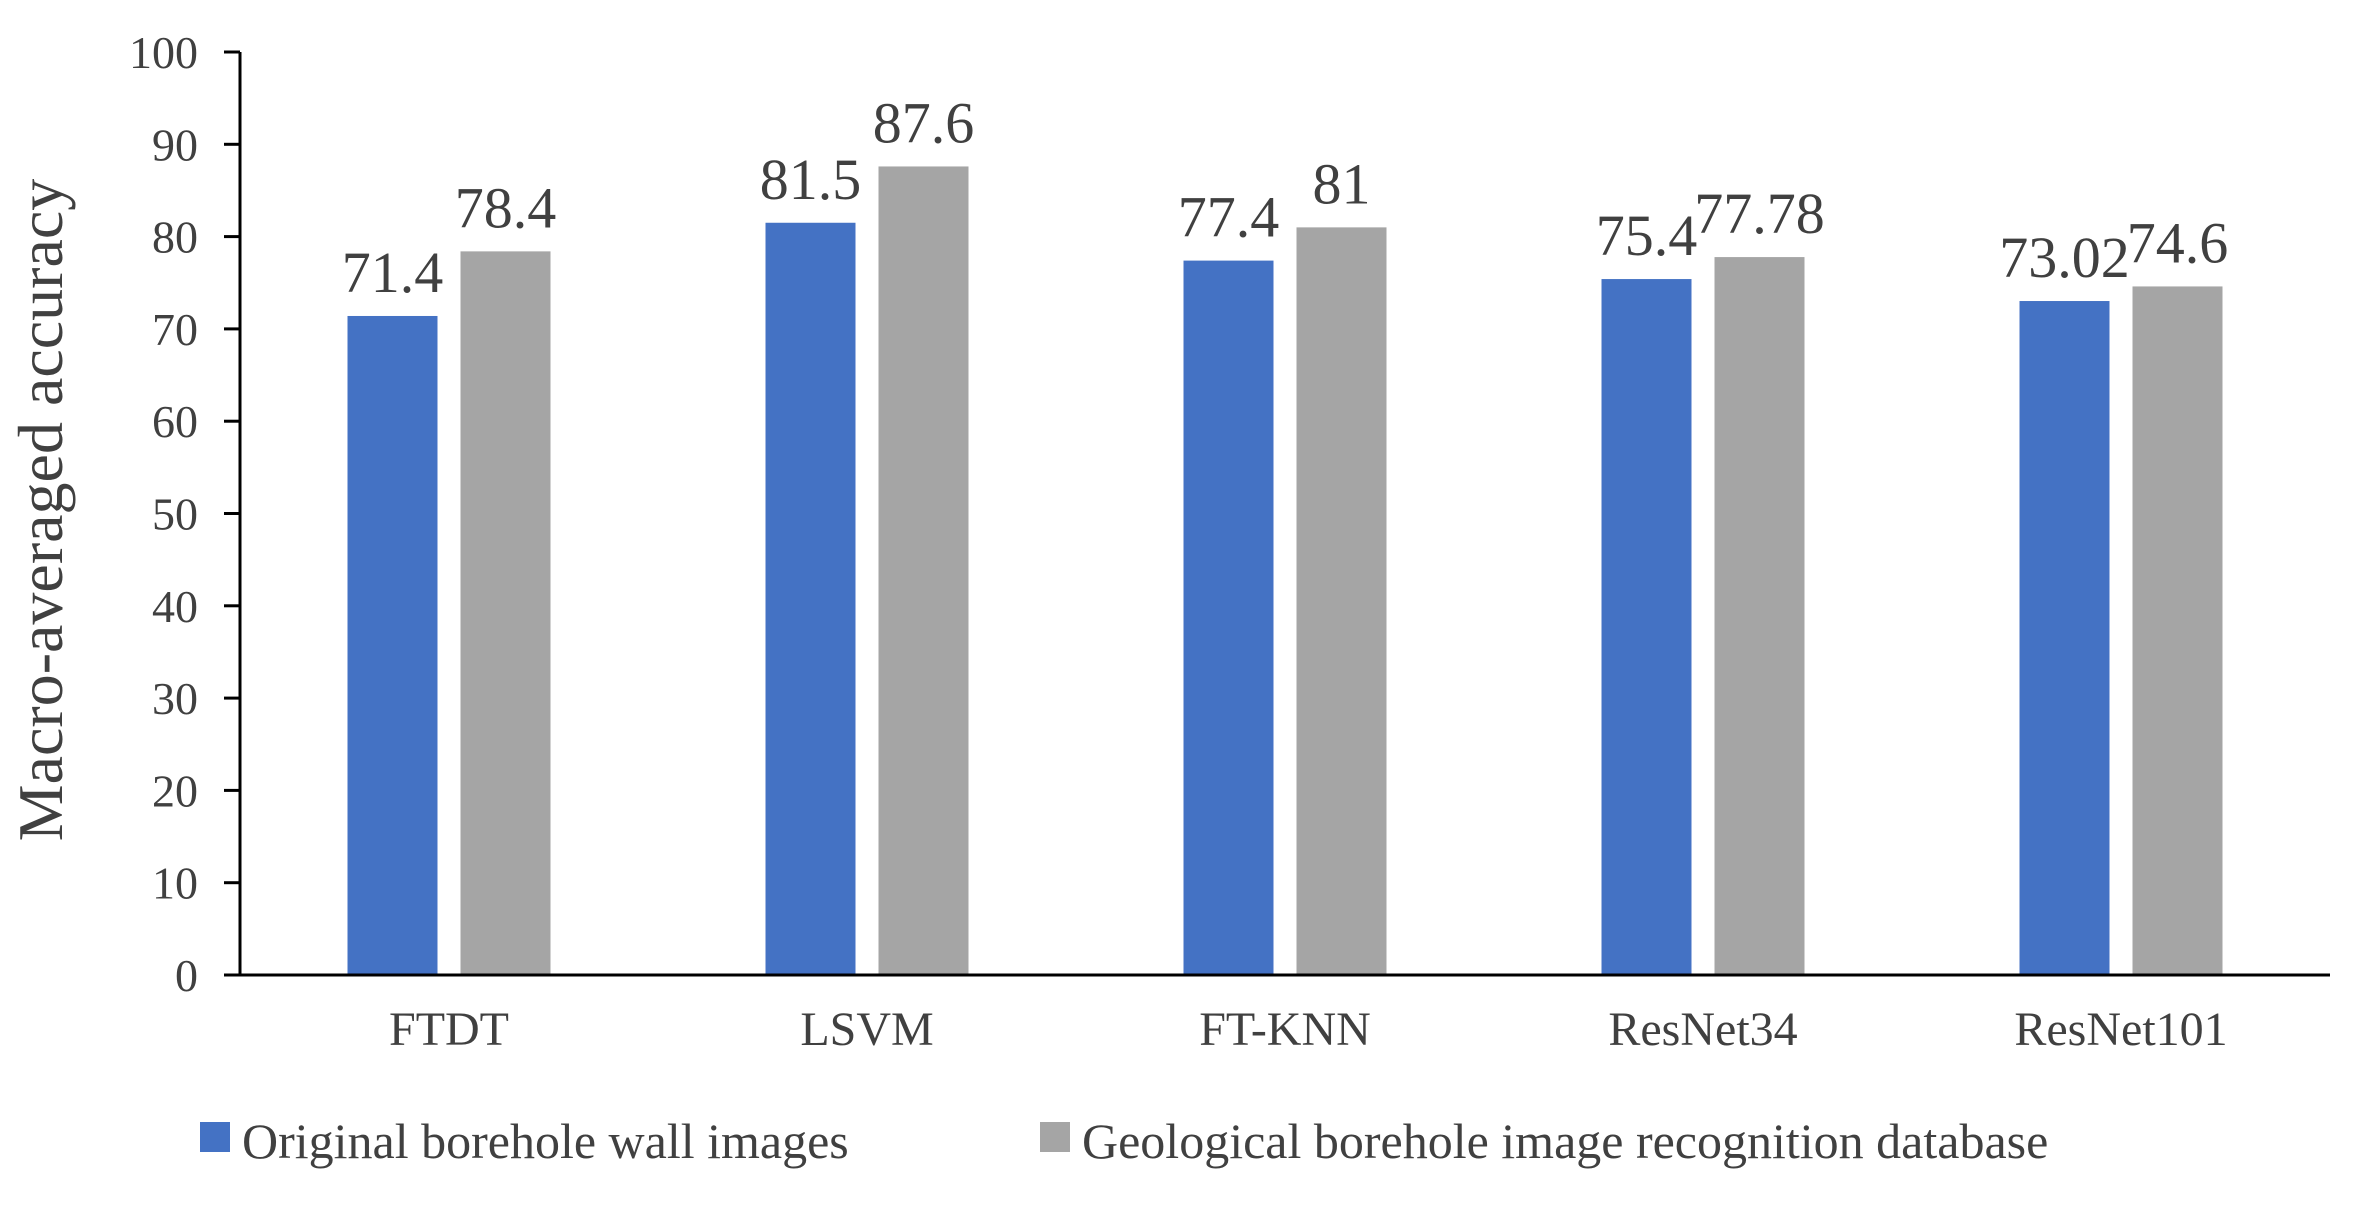  Describe the element at coordinates (1229, 217) in the screenshot. I see `data-label: 77.4` at that location.